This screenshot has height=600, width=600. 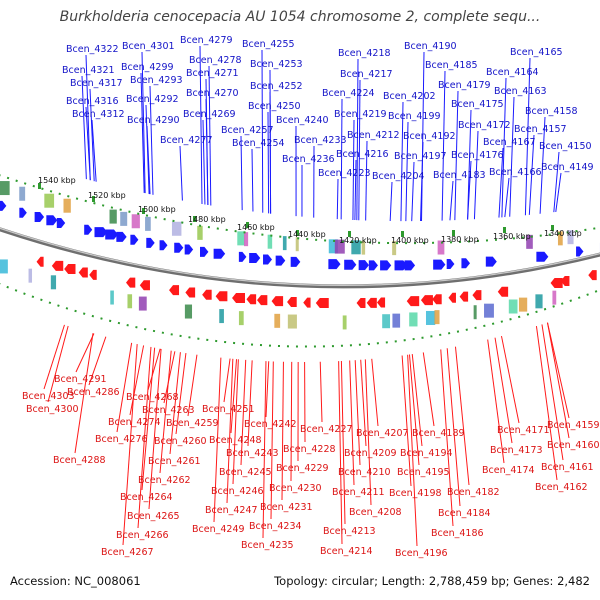 What do you see at coordinates (92, 101) in the screenshot?
I see `gene-label: Bcen_4316` at bounding box center [92, 101].